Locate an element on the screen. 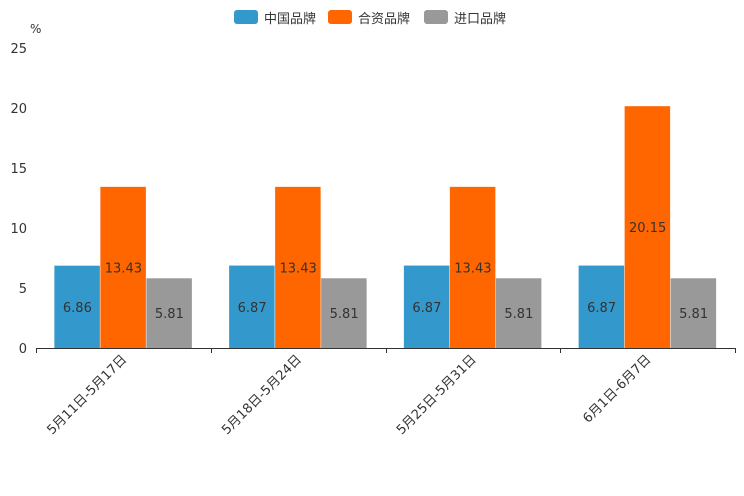 The height and width of the screenshot is (496, 744). x-tick-label: 6月1日-6月7日 is located at coordinates (617, 389).